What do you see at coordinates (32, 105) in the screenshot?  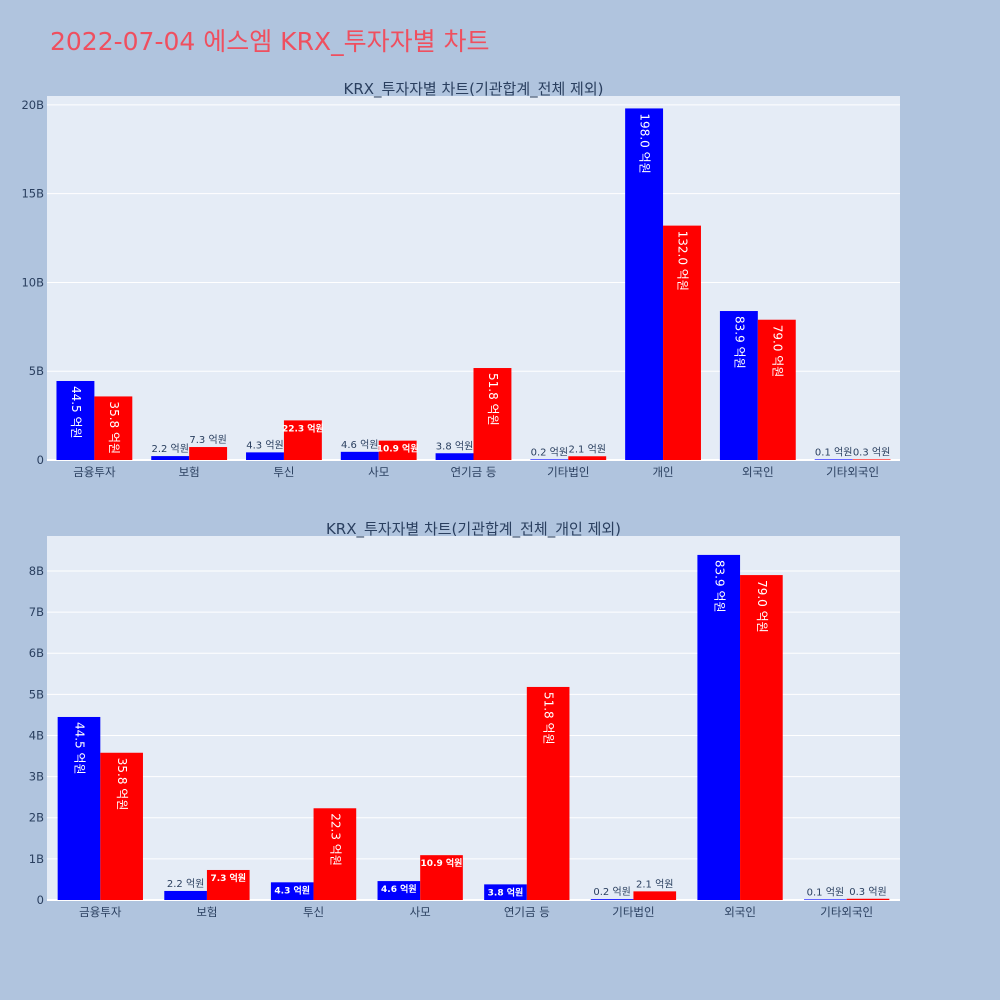 I see `y-tick-label: 20B` at bounding box center [32, 105].